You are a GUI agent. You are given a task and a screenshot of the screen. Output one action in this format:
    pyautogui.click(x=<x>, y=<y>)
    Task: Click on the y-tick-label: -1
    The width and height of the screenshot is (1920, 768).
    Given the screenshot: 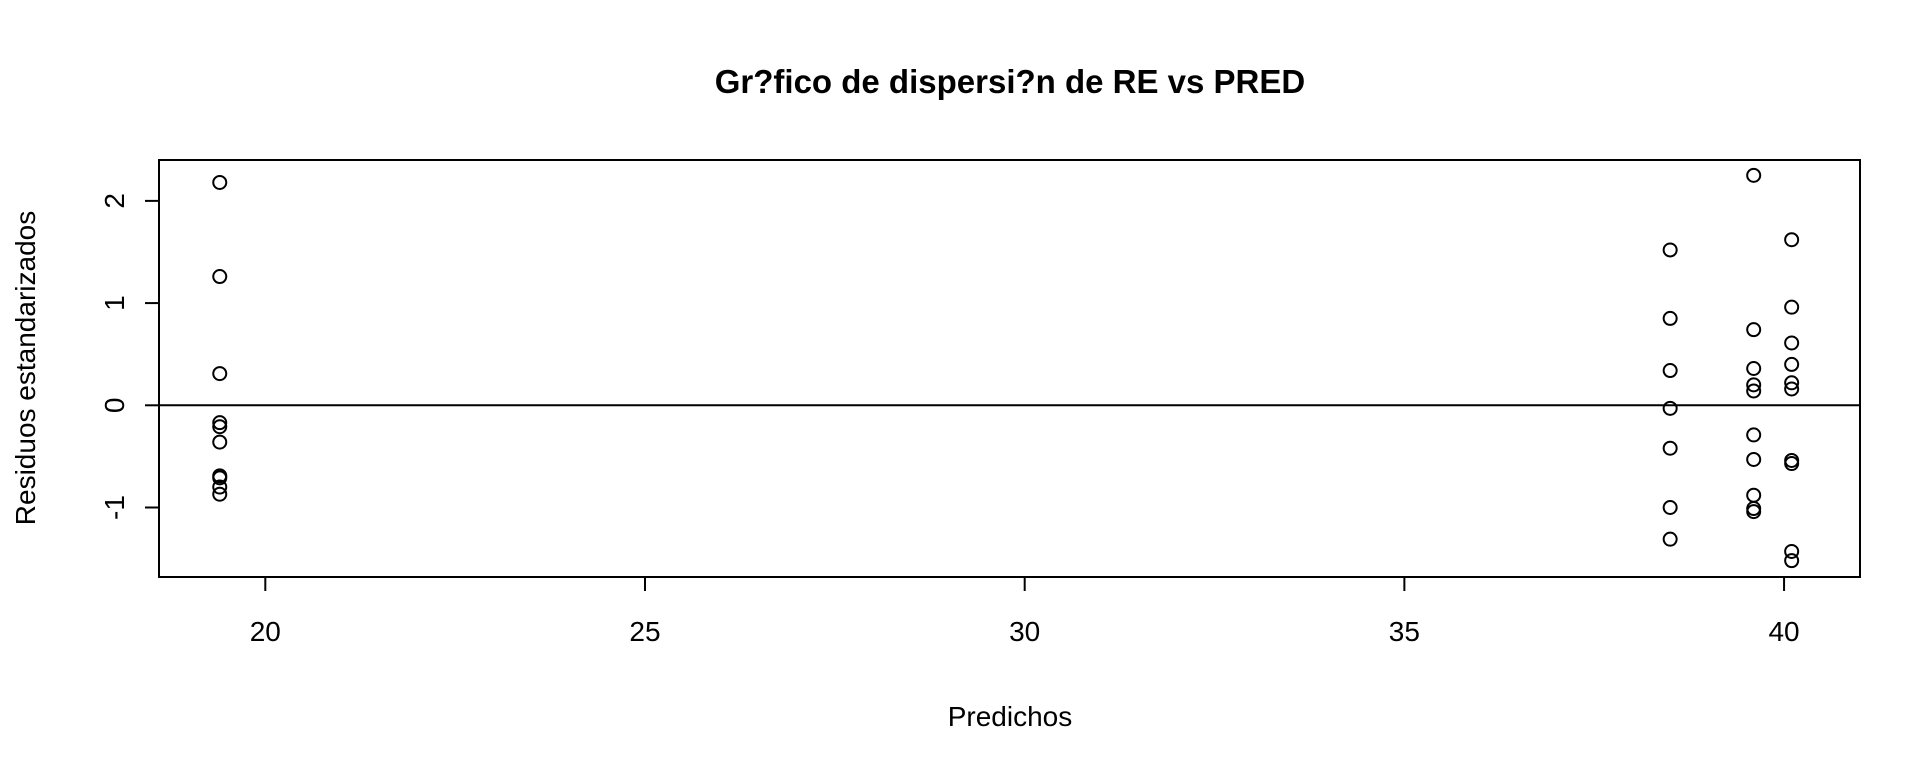 What is the action you would take?
    pyautogui.click(x=114, y=507)
    